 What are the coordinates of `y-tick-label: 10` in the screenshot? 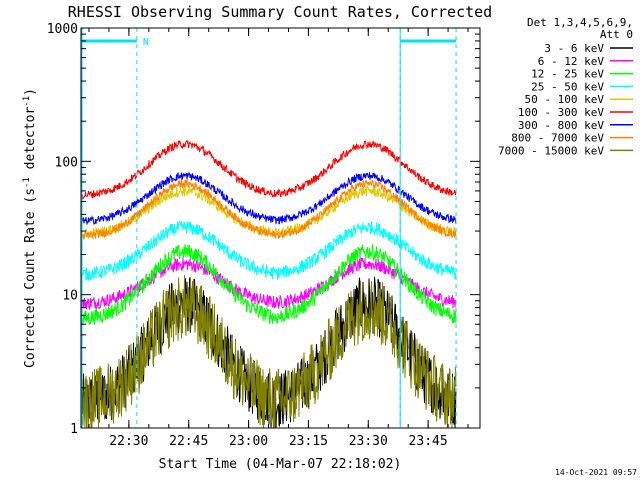 It's located at (70, 296).